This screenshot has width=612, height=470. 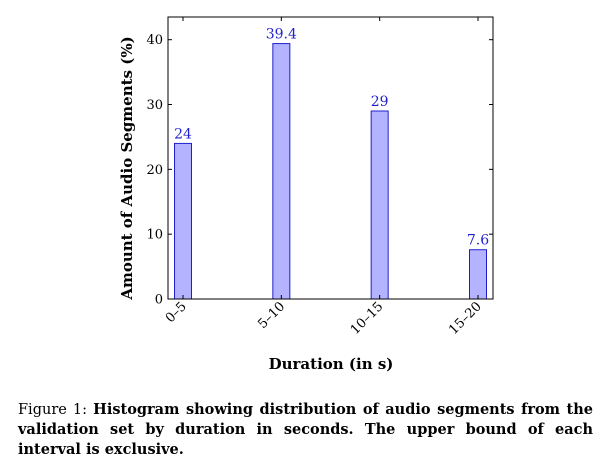 What do you see at coordinates (127, 168) in the screenshot?
I see `y-axis-title: Amount of Audio Segments (%)` at bounding box center [127, 168].